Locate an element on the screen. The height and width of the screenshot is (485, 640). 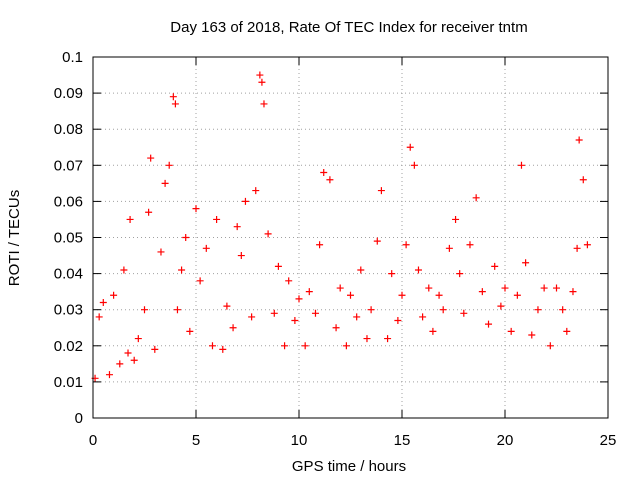
y-tick-label: 0.01 is located at coordinates (68, 382).